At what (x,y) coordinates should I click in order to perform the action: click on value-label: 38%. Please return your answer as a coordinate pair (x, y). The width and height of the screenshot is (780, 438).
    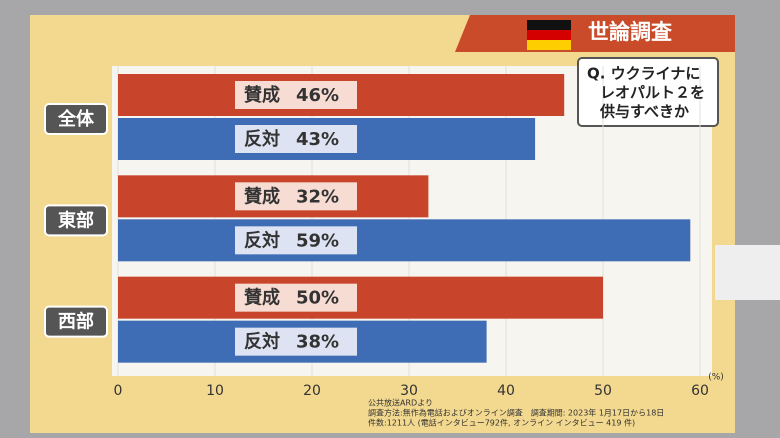
    Looking at the image, I should click on (317, 342).